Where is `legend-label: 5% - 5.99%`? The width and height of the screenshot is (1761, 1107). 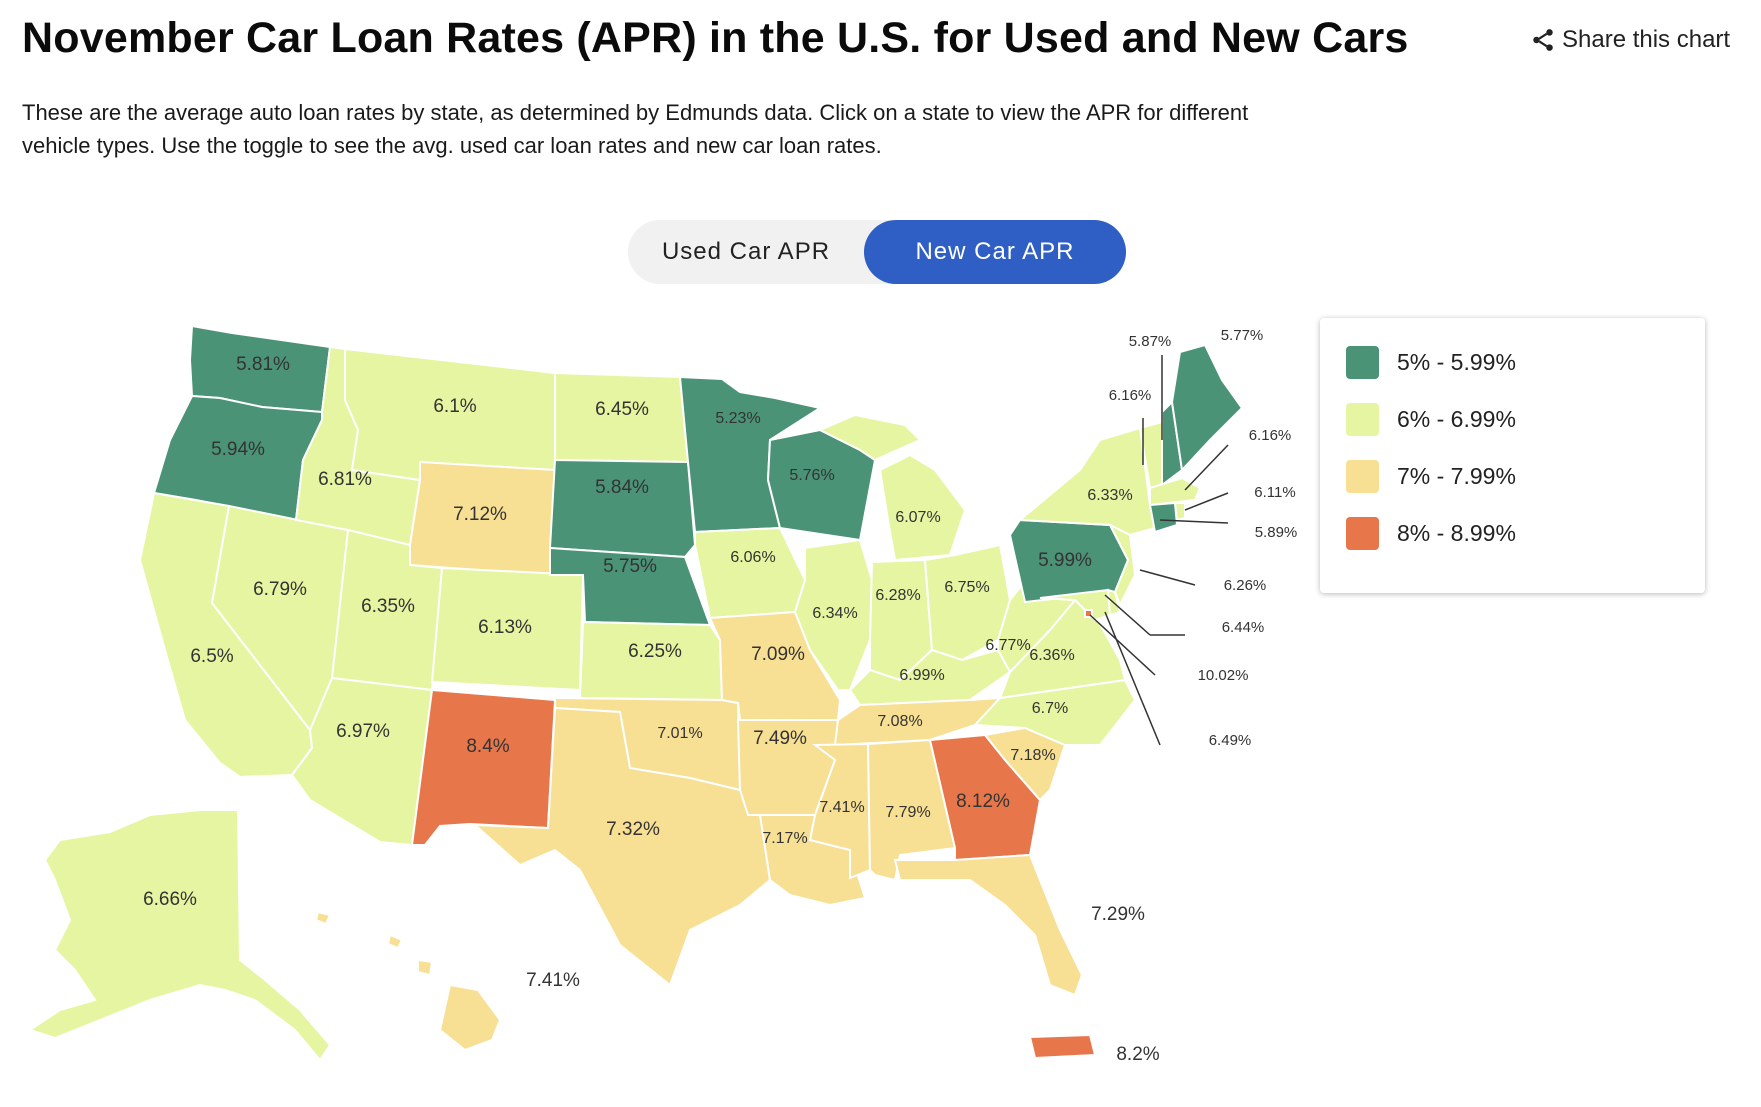
legend-label: 5% - 5.99% is located at coordinates (1456, 362).